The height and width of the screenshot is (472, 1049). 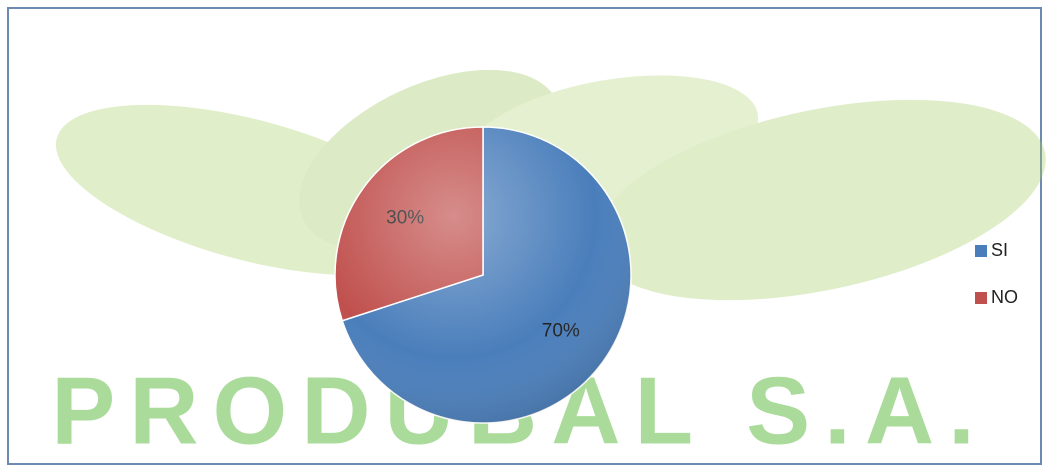 What do you see at coordinates (1004, 297) in the screenshot?
I see `legend-label: NO` at bounding box center [1004, 297].